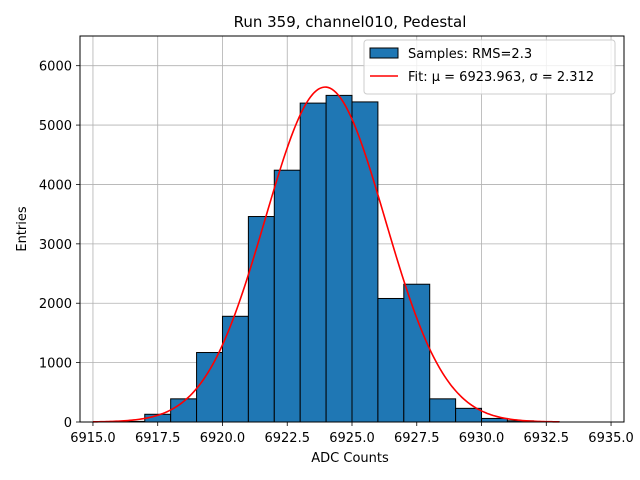 The width and height of the screenshot is (640, 480). I want to click on y-tick-label: 5000, so click(55, 126).